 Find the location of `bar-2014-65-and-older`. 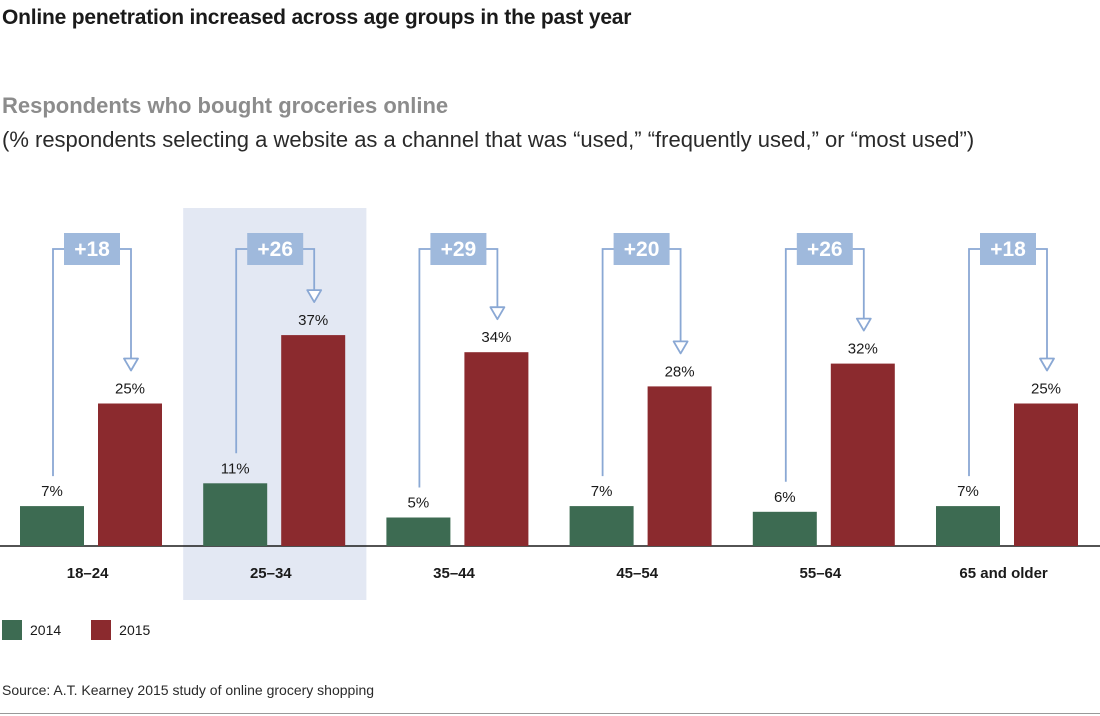

bar-2014-65-and-older is located at coordinates (968, 526).